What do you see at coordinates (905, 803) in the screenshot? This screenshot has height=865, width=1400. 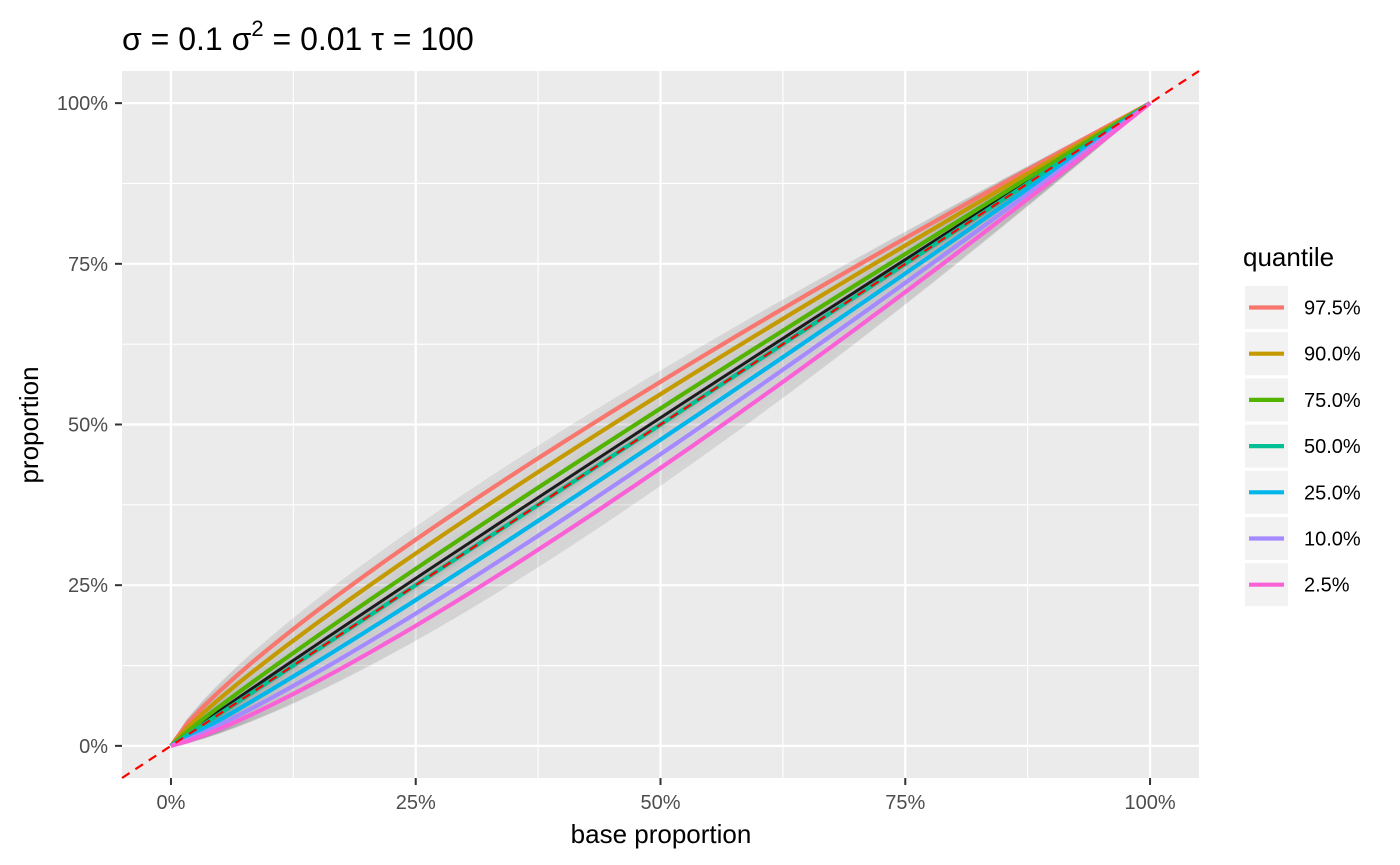 I see `x-tick-label: 75%` at bounding box center [905, 803].